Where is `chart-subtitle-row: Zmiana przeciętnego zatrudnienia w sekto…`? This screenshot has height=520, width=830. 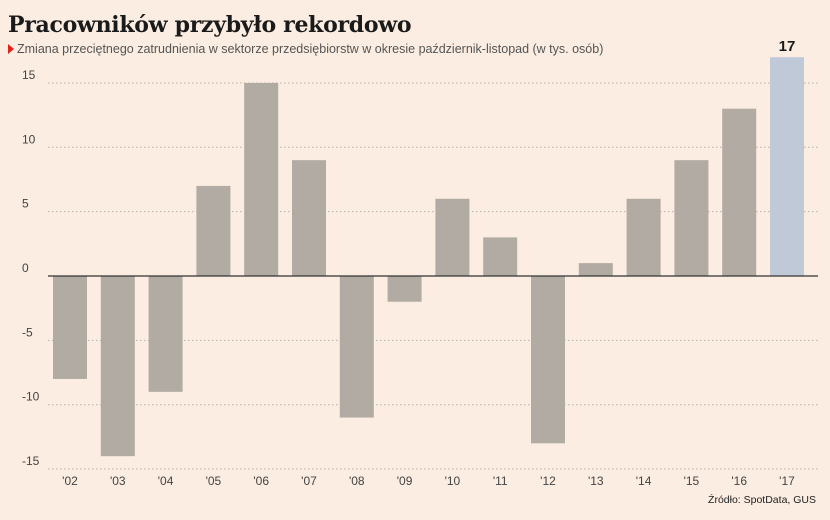
chart-subtitle-row: Zmiana przeciętnego zatrudnienia w sekto… is located at coordinates (305, 49).